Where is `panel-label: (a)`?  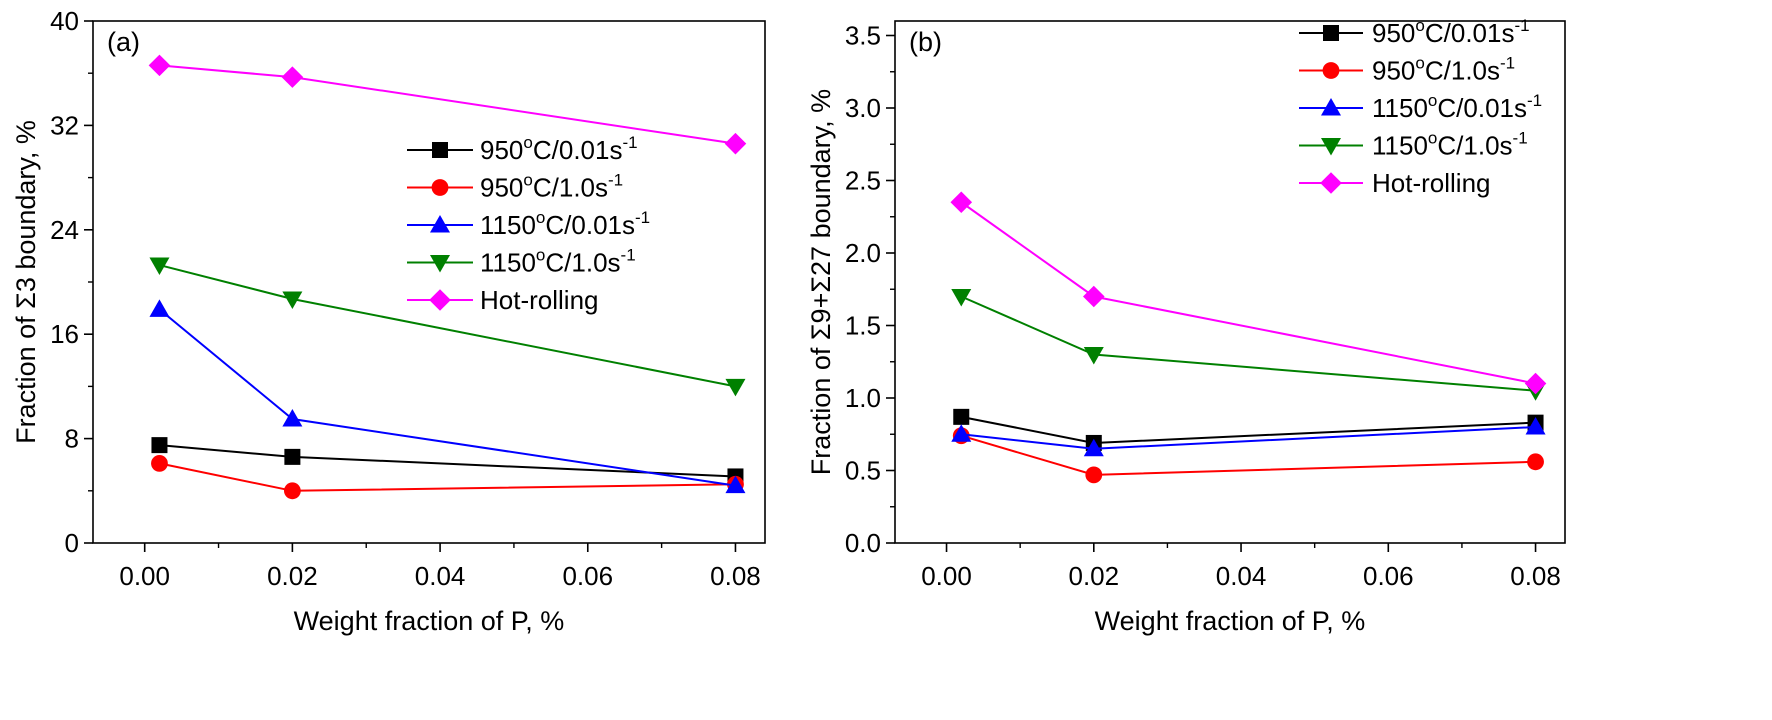
panel-label: (a) is located at coordinates (123, 42).